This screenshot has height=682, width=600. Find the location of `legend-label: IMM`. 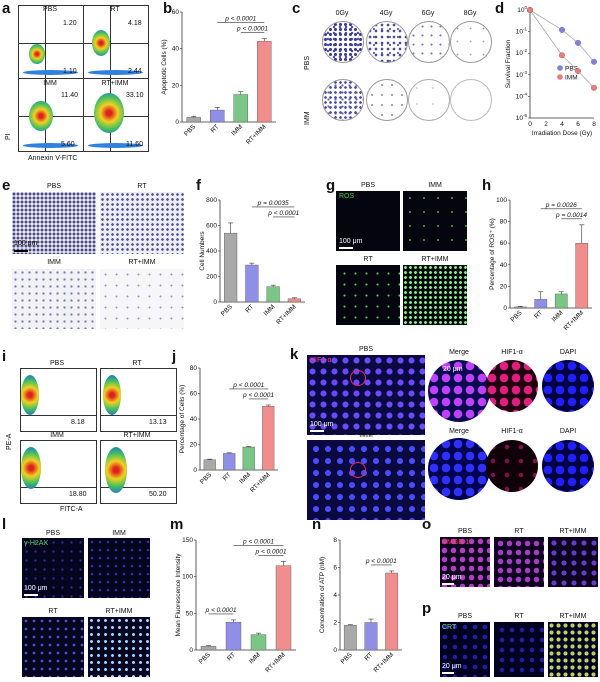

legend-label: IMM is located at coordinates (571, 78).